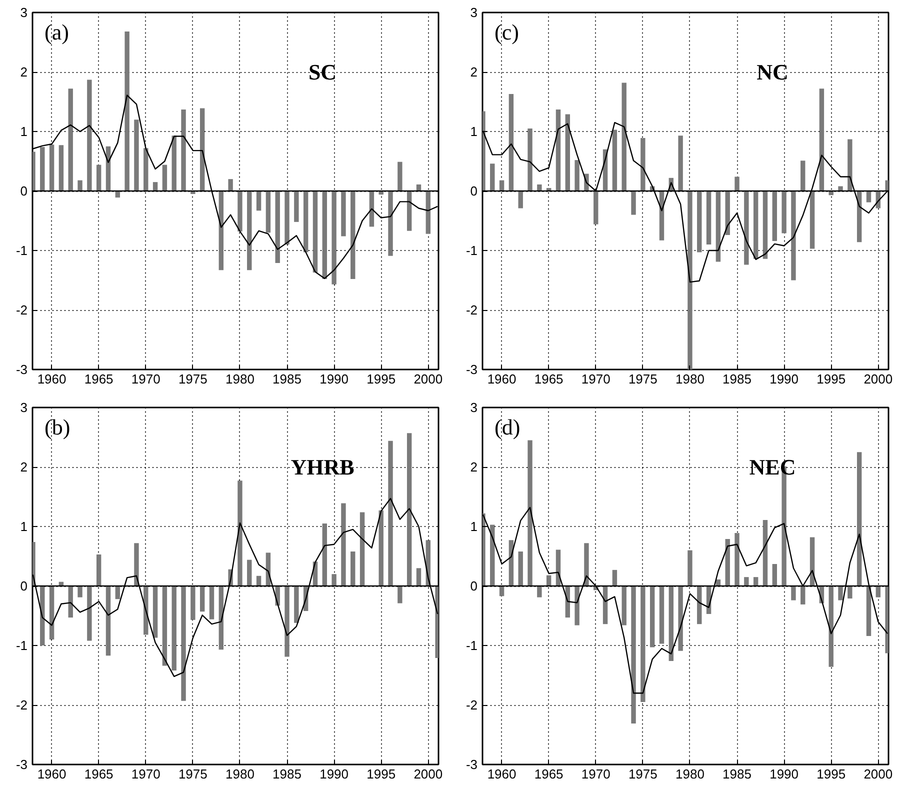 The height and width of the screenshot is (810, 915). Describe the element at coordinates (322, 72) in the screenshot. I see `annotation: SC` at that location.